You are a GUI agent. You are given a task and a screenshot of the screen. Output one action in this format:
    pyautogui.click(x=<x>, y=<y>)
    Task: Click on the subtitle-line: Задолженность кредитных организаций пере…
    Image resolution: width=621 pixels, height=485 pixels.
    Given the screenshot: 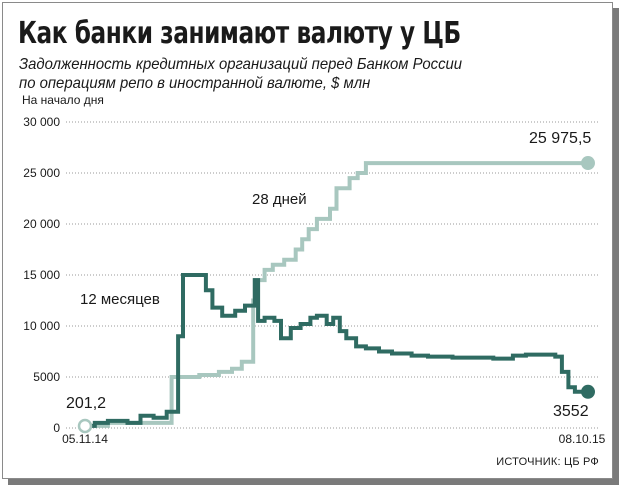 What is the action you would take?
    pyautogui.click(x=241, y=64)
    